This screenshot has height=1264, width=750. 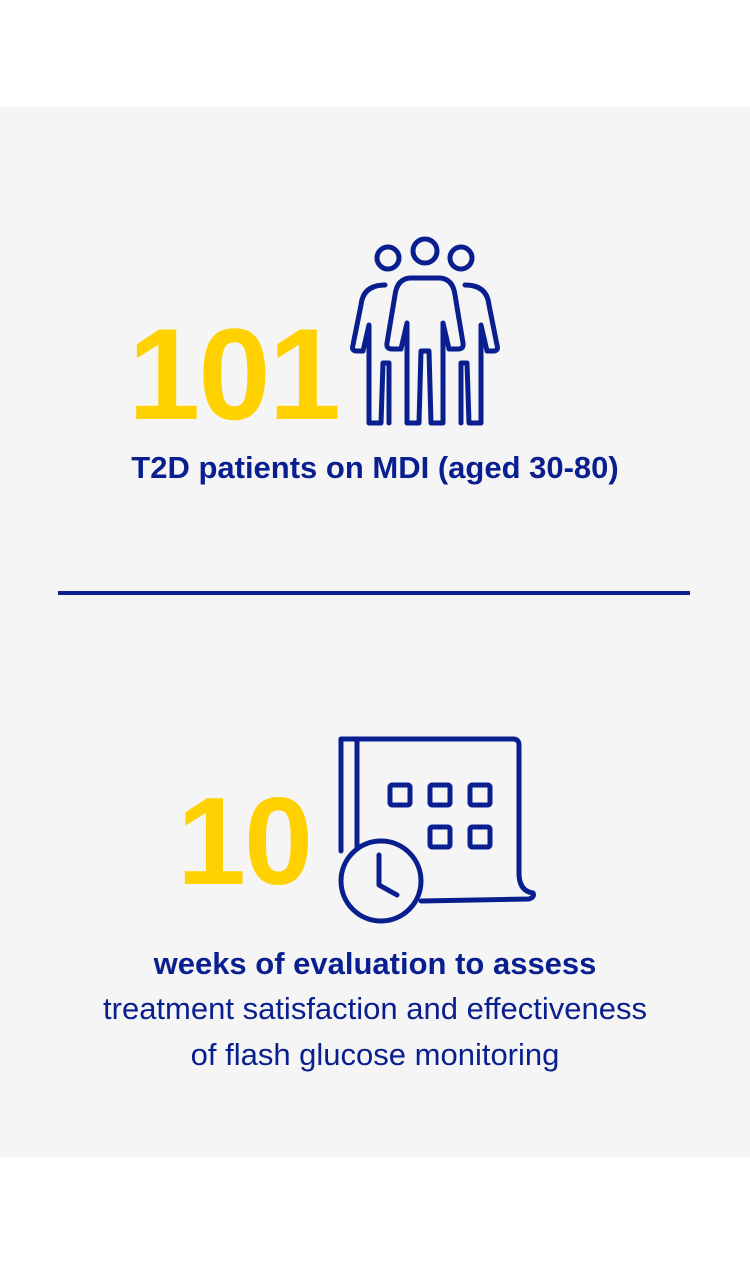 I want to click on people-group-icon, so click(x=425, y=331).